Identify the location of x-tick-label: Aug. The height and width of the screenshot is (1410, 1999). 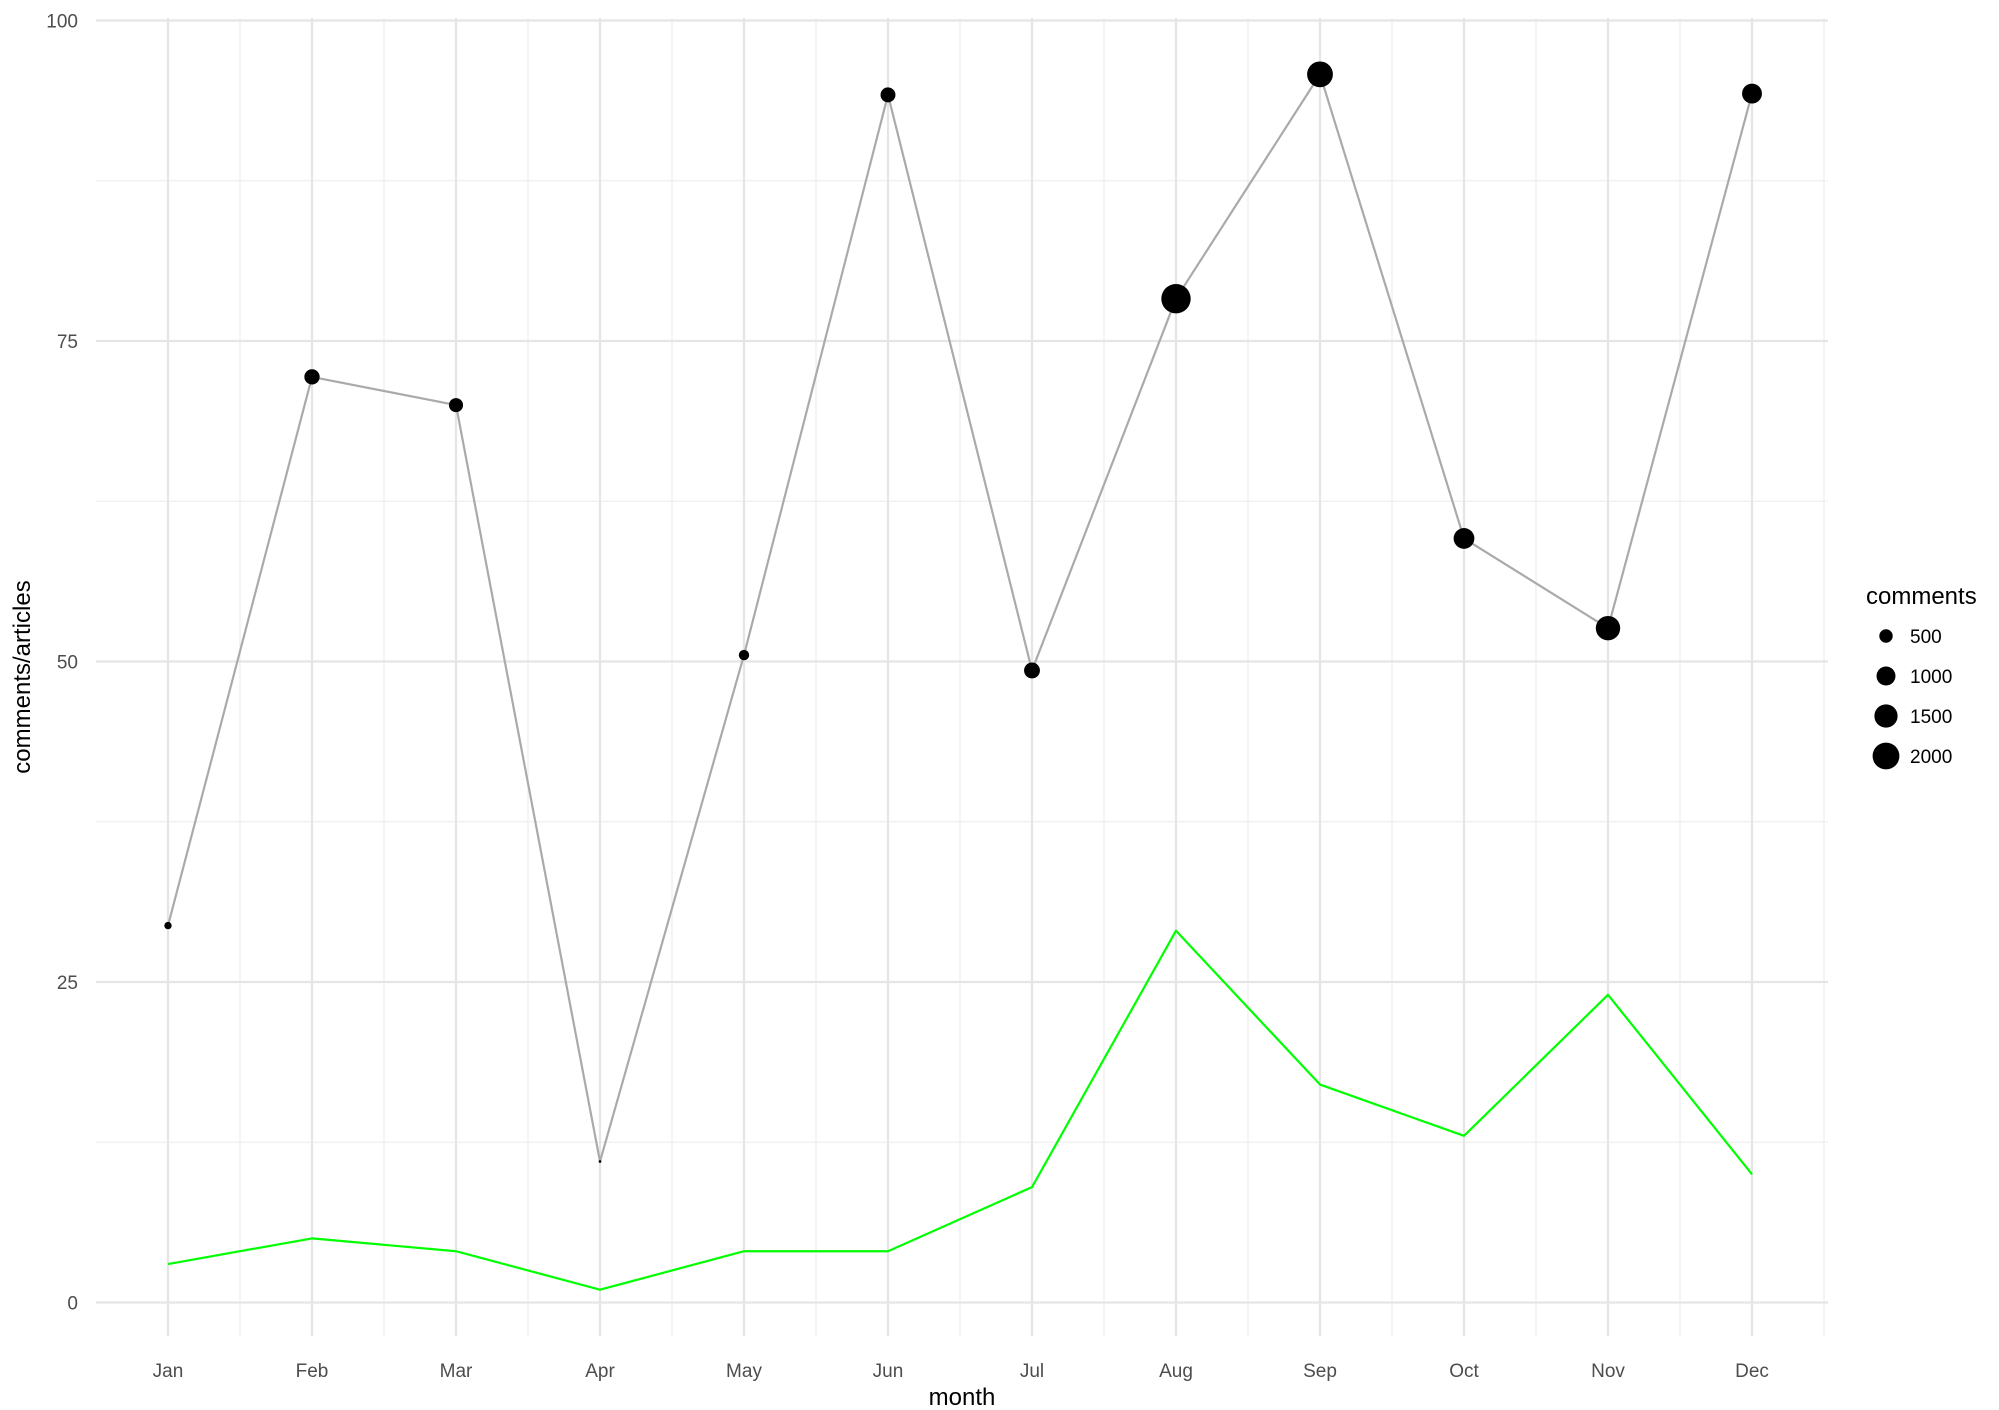
(1176, 1371).